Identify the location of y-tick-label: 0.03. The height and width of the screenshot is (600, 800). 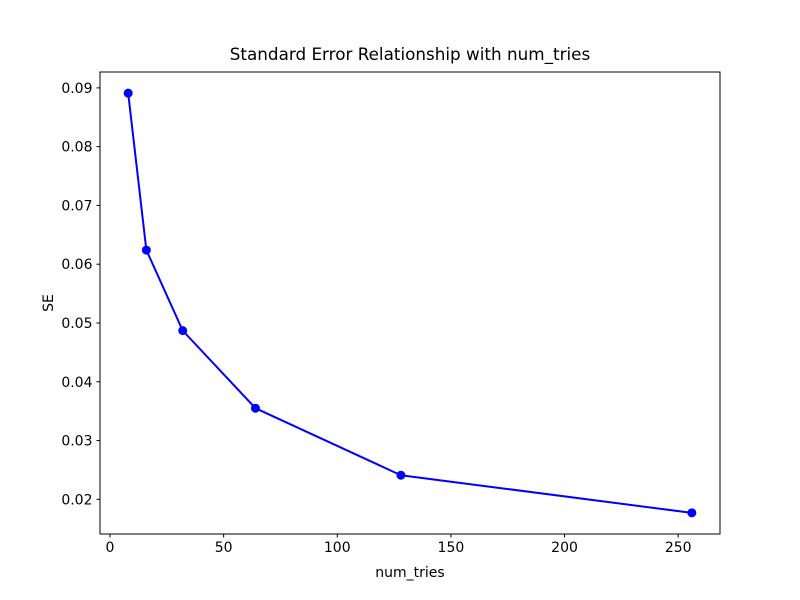
(76, 442).